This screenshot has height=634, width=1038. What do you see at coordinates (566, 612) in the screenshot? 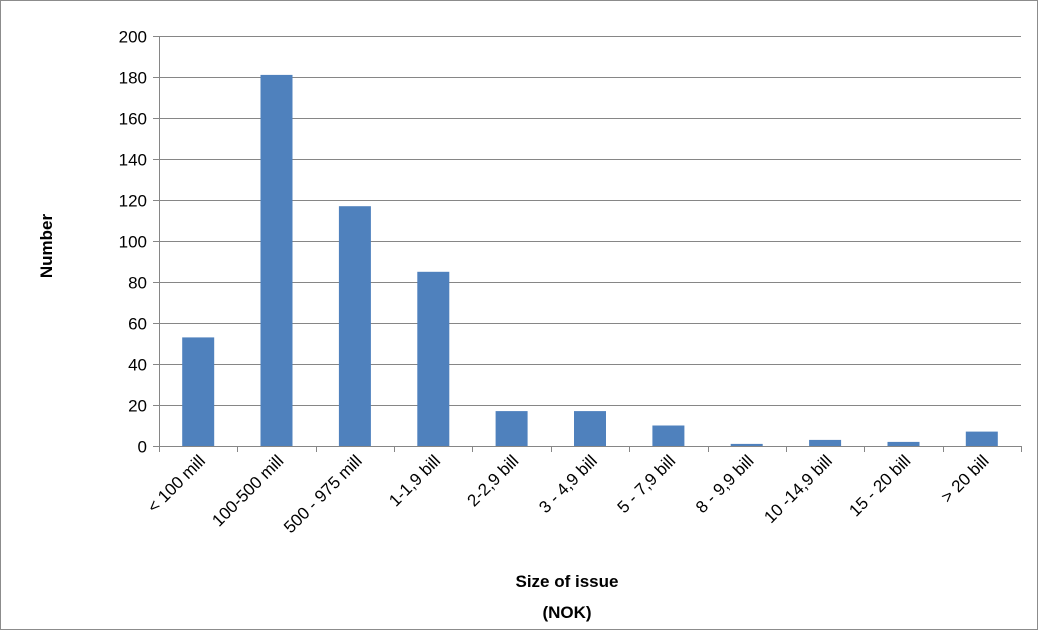
I see `x-axis-title-line-2: (NOK)` at bounding box center [566, 612].